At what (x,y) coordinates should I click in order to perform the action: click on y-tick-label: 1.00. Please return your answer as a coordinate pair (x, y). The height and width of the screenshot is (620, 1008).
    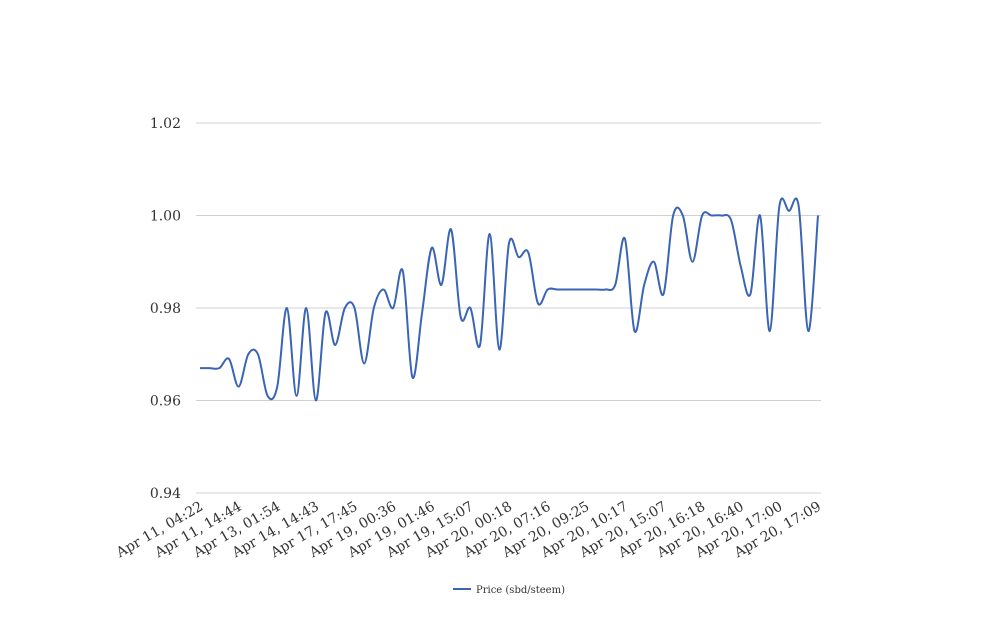
    Looking at the image, I should click on (165, 217).